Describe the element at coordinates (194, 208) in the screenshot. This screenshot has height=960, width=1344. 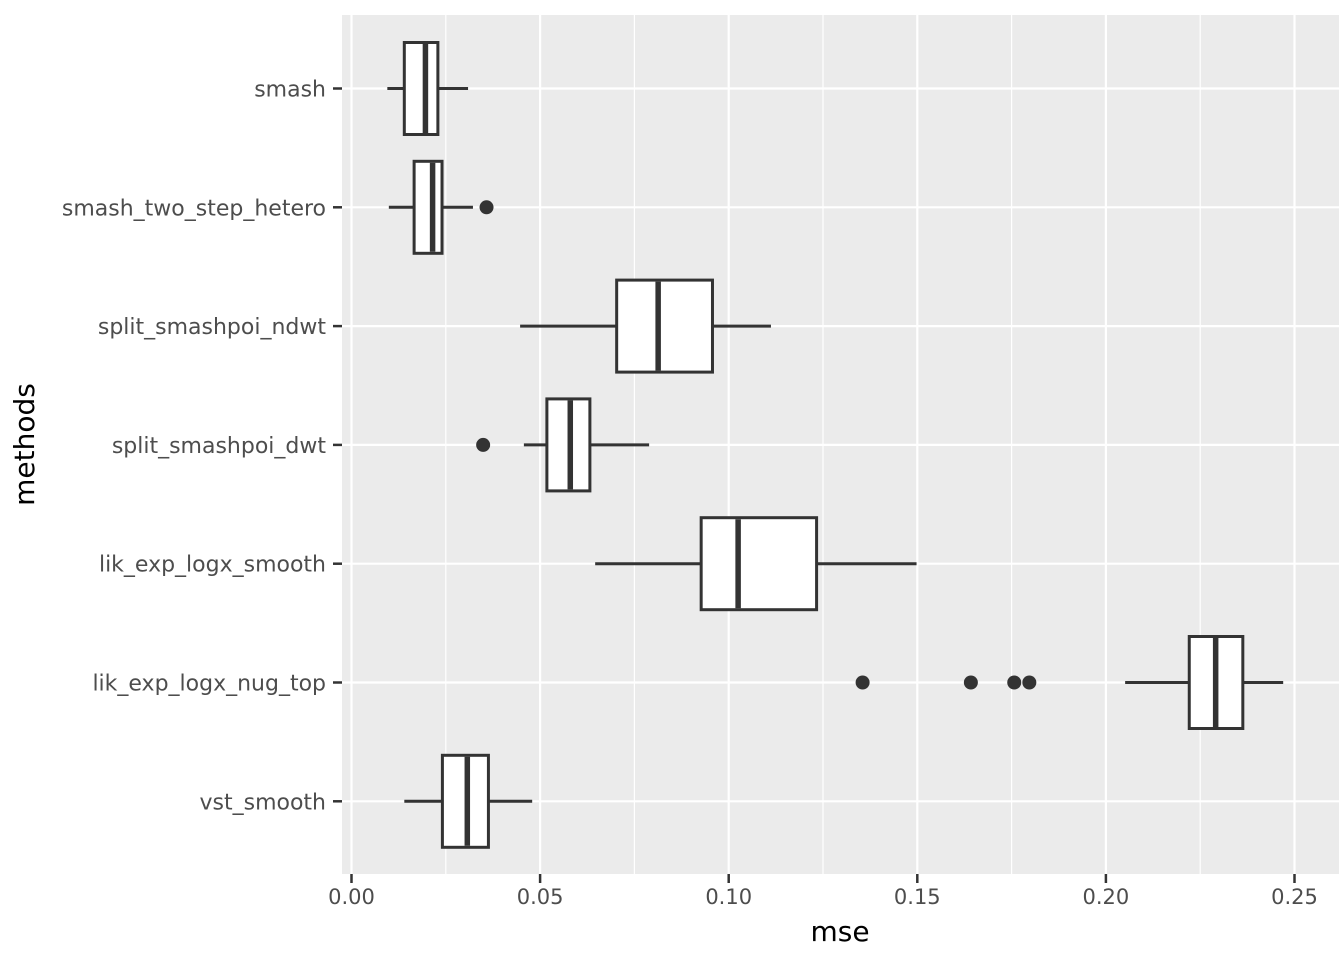
I see `y-tick-label: smash_two_step_hetero` at that location.